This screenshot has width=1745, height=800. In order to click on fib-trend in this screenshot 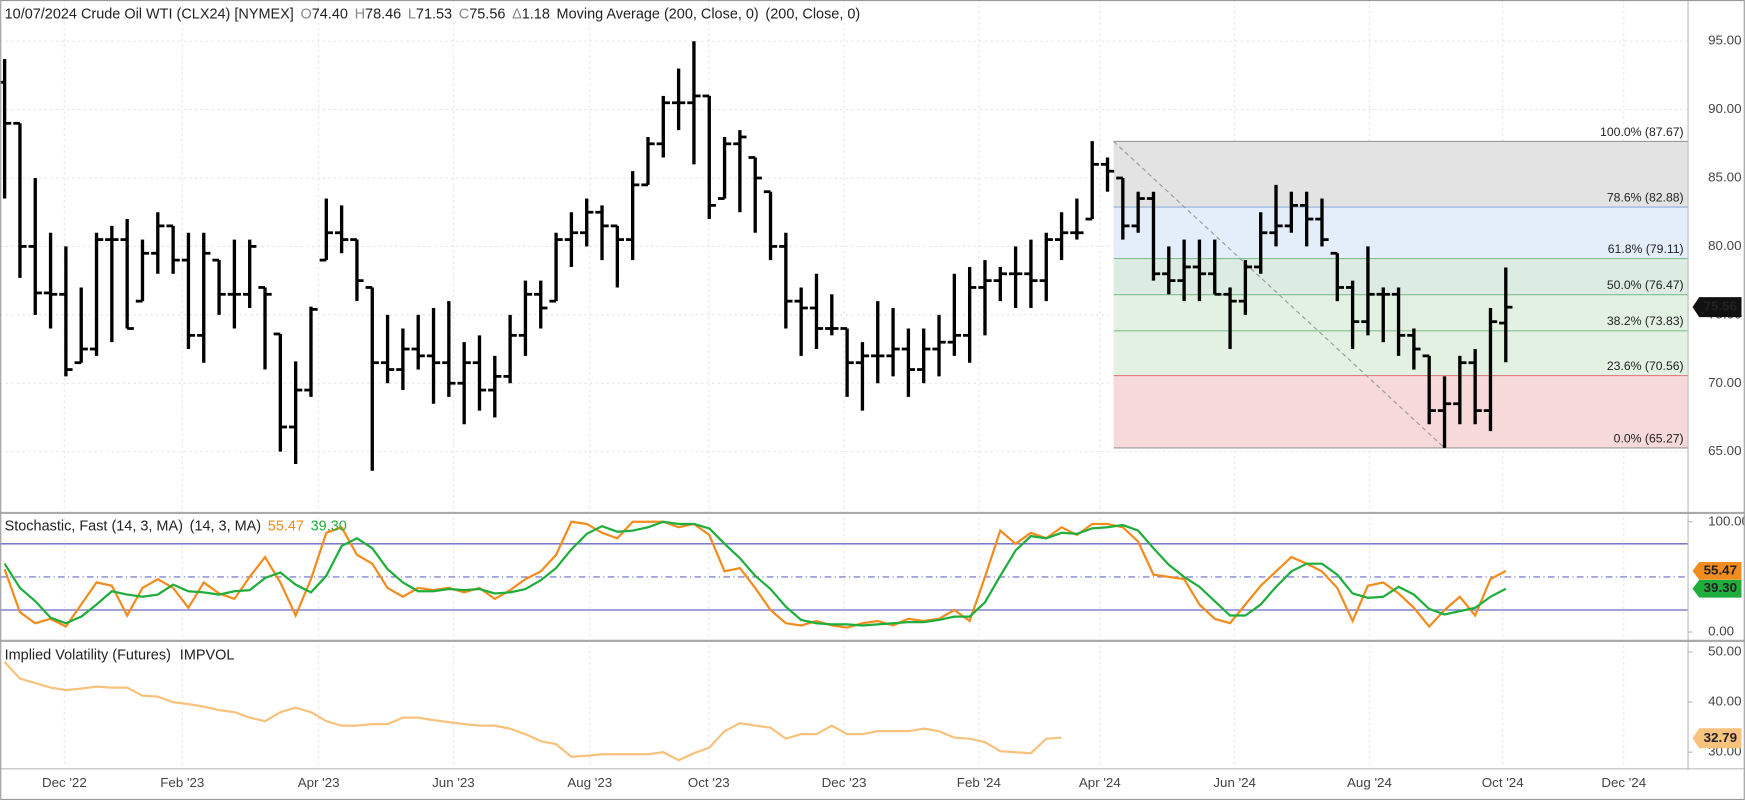, I will do `click(1279, 295)`.